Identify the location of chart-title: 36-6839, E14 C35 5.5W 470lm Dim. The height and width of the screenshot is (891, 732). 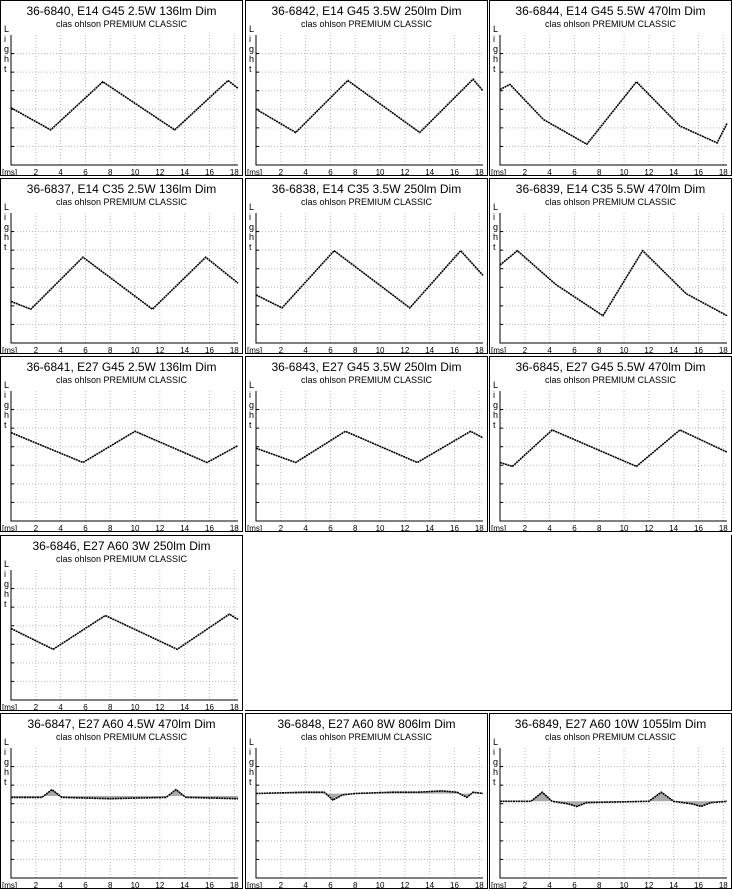
(610, 189).